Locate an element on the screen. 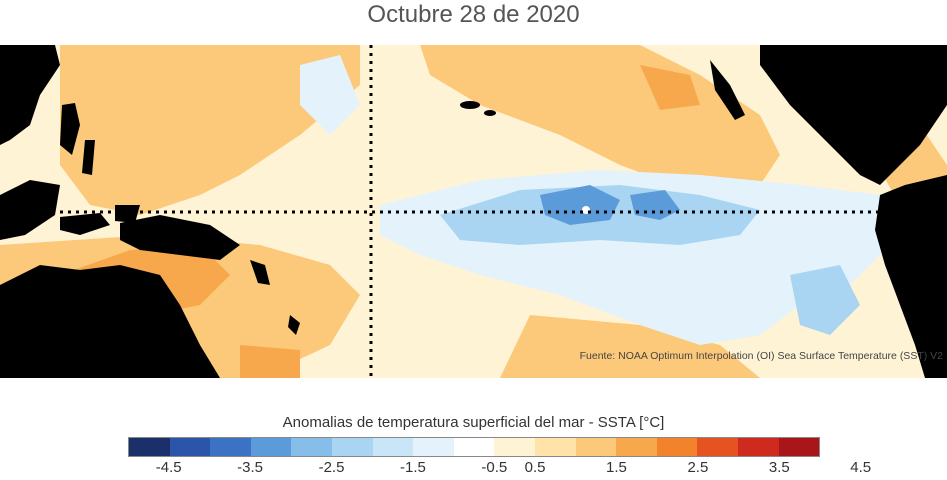  colorbar-tick-label: 4.5 is located at coordinates (861, 467).